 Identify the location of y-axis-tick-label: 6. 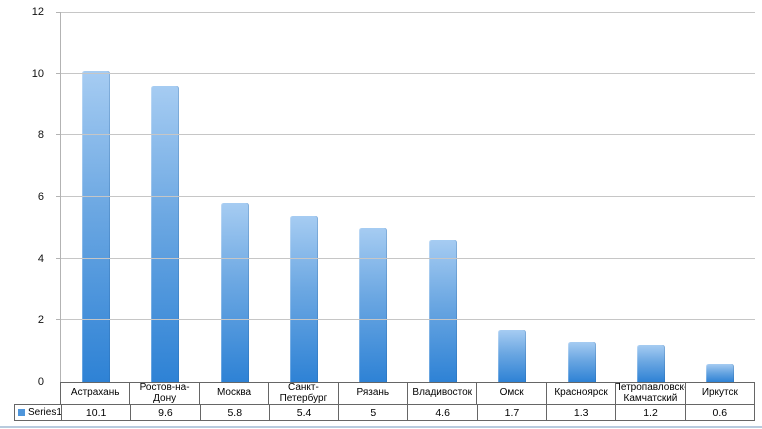
(40, 197).